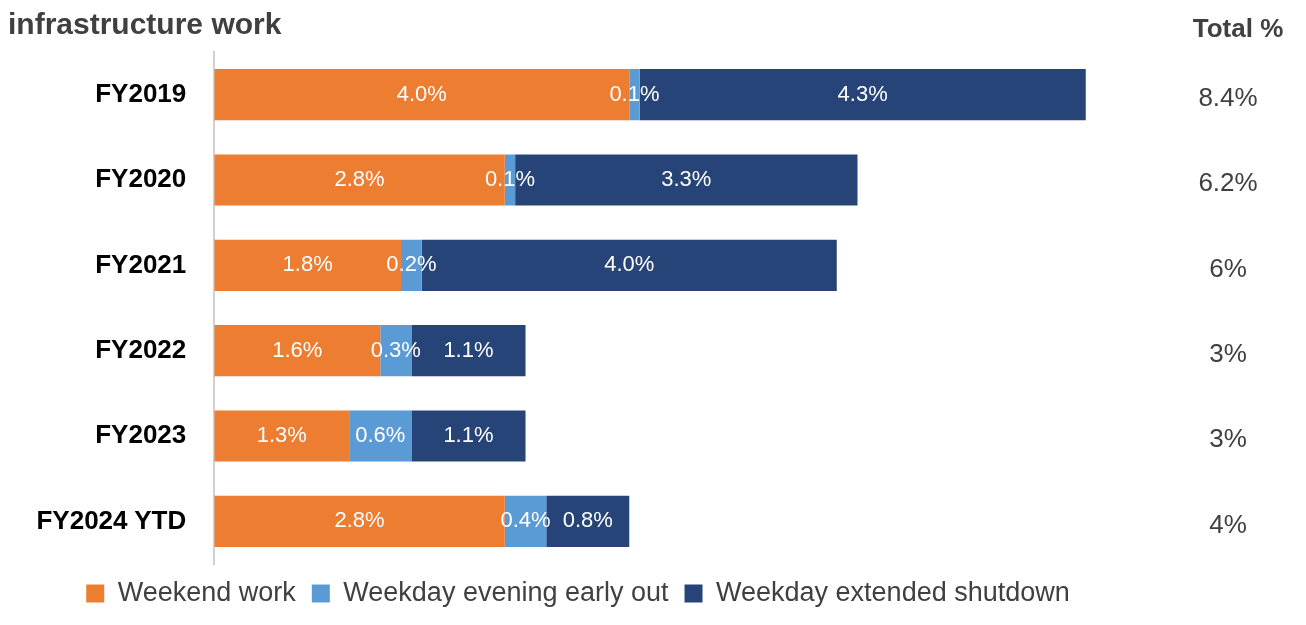 Image resolution: width=1306 pixels, height=625 pixels. I want to click on y-tick-label: FY2019, so click(141, 92).